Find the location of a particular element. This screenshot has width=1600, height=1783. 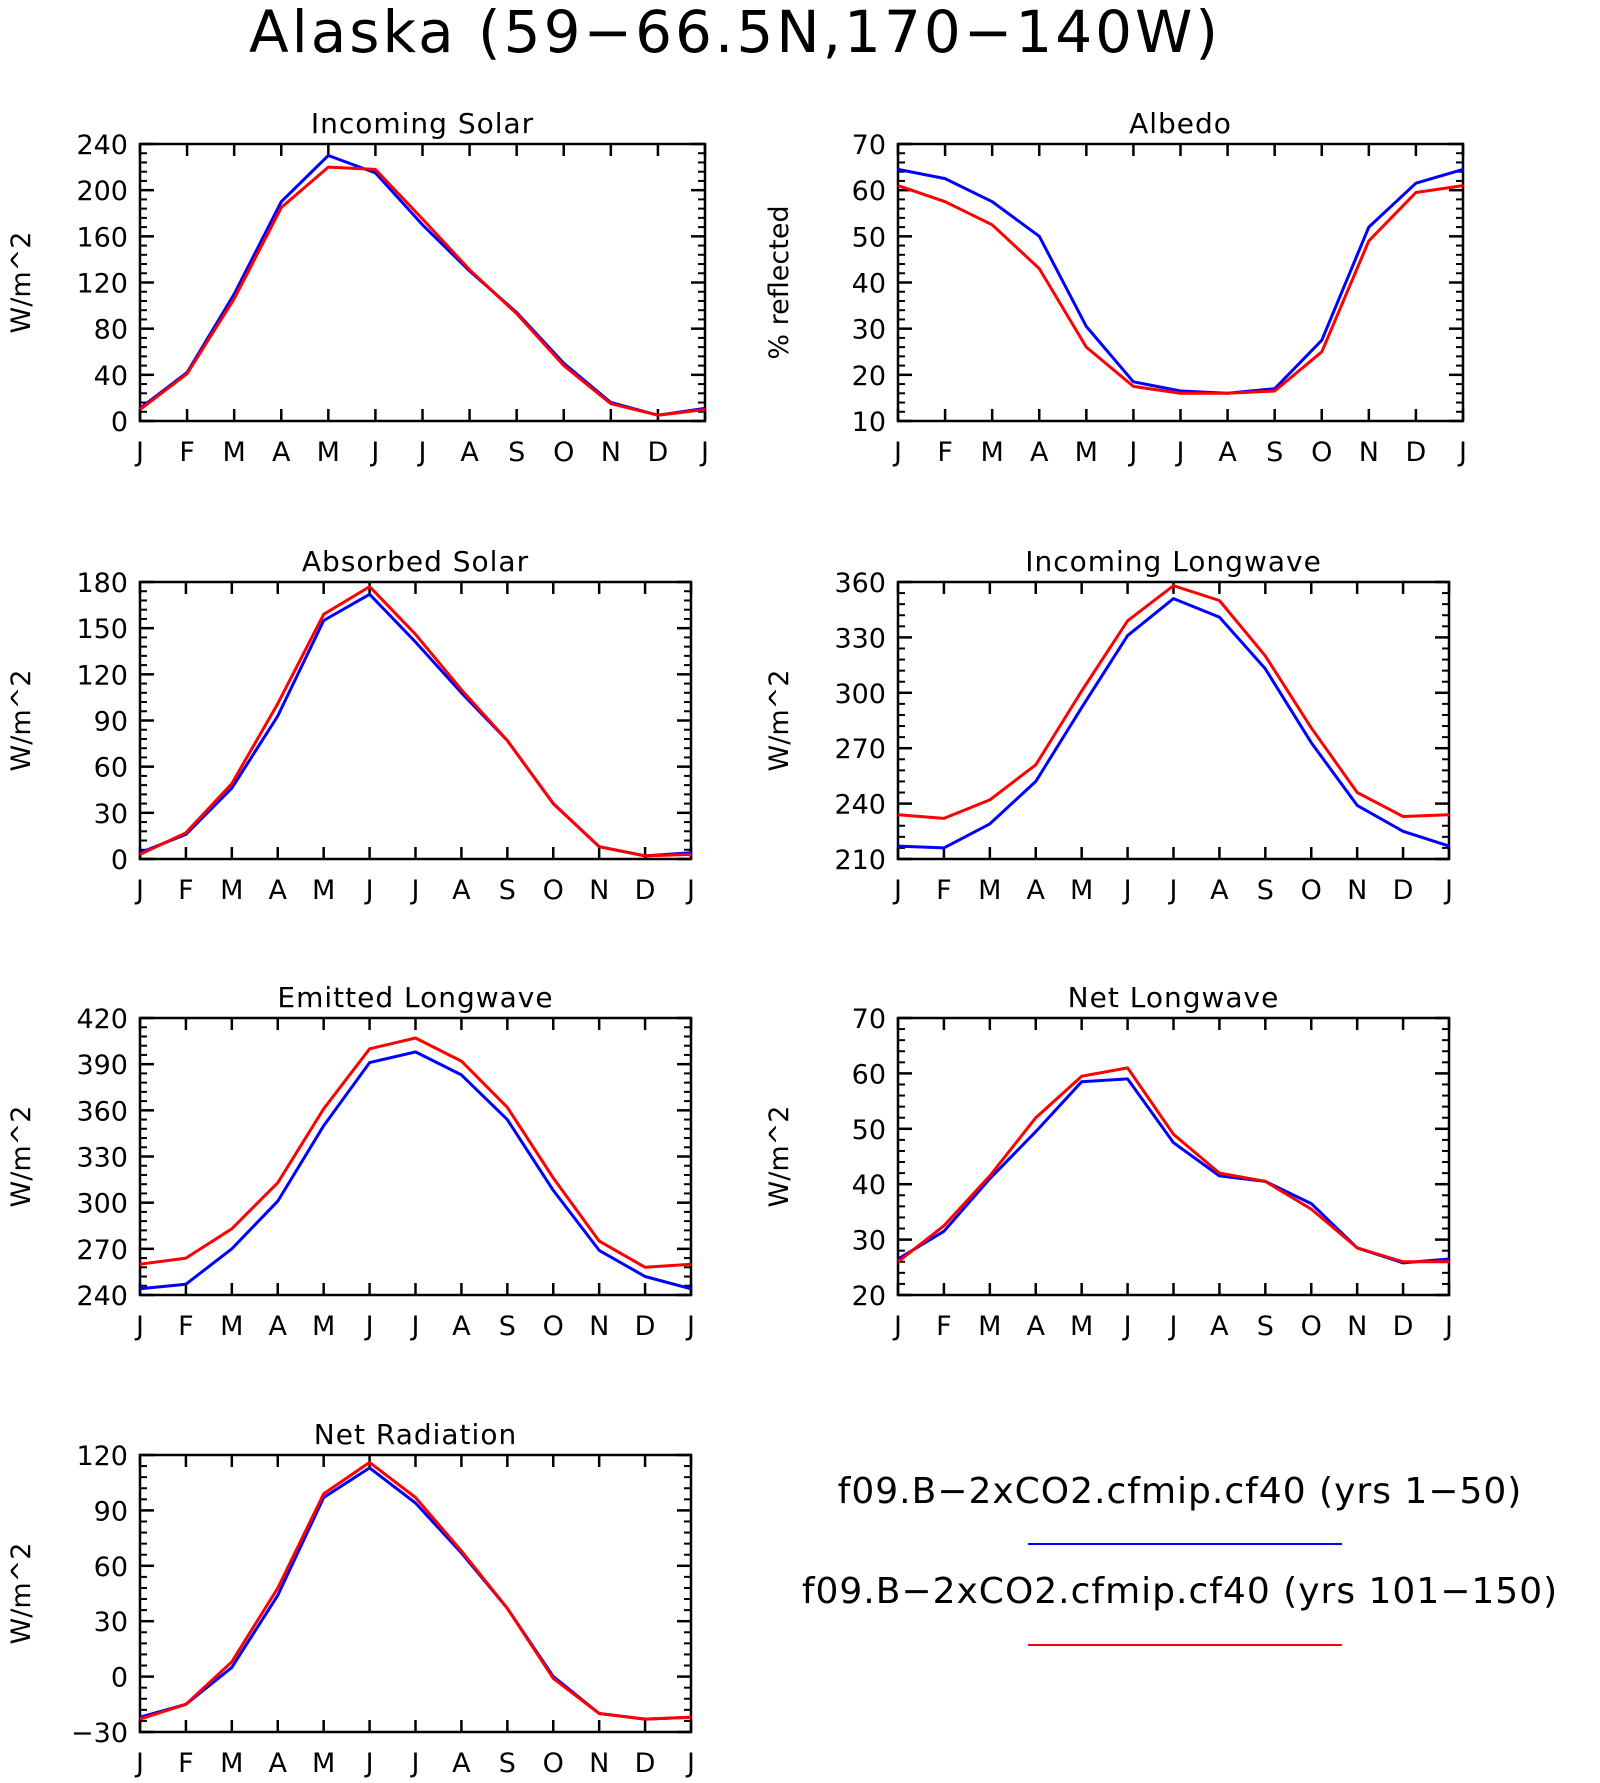

y-tick-label: 0 is located at coordinates (119, 1678).